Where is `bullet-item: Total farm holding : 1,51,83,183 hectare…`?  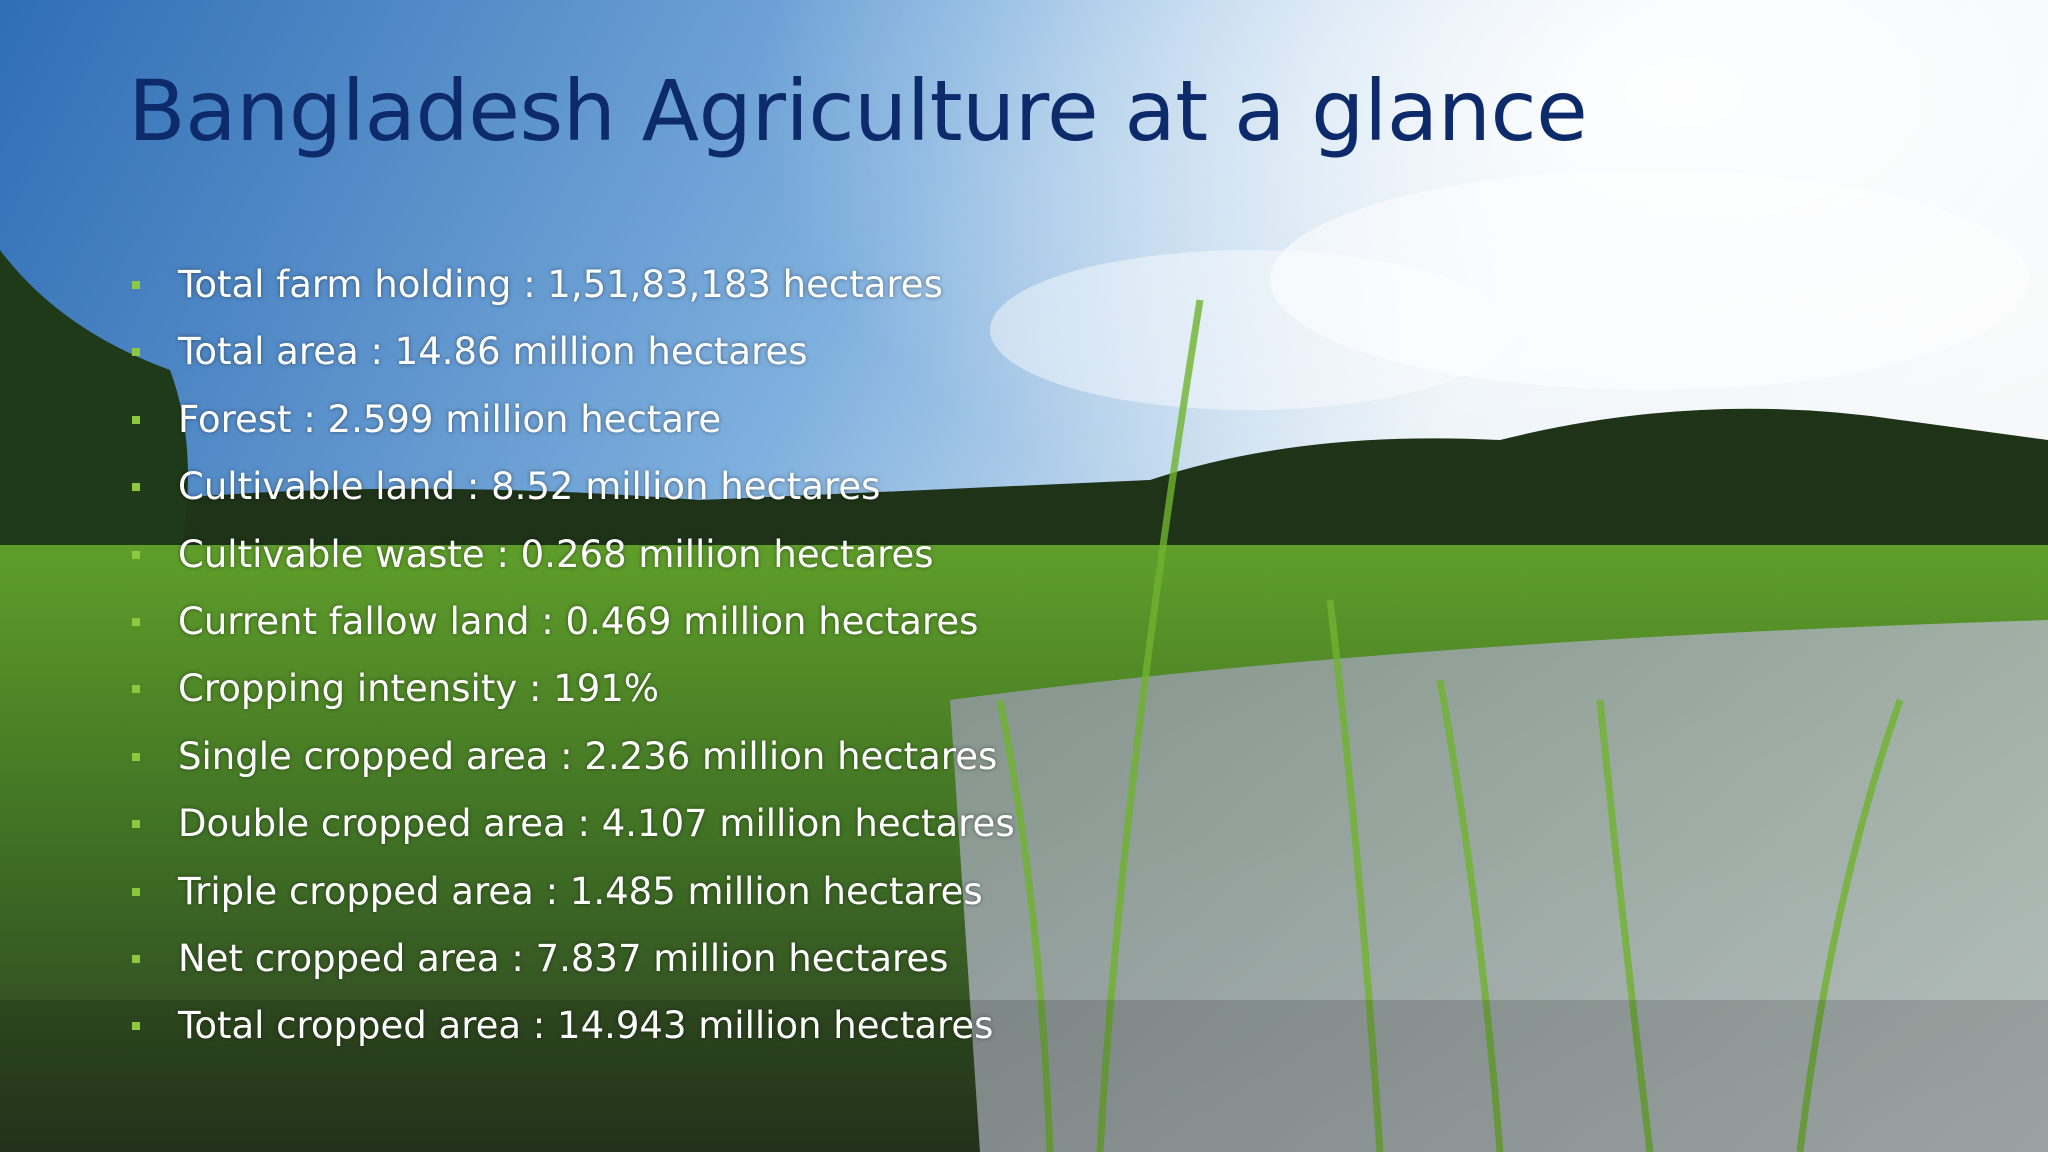 bullet-item: Total farm holding : 1,51,83,183 hectare… is located at coordinates (572, 291).